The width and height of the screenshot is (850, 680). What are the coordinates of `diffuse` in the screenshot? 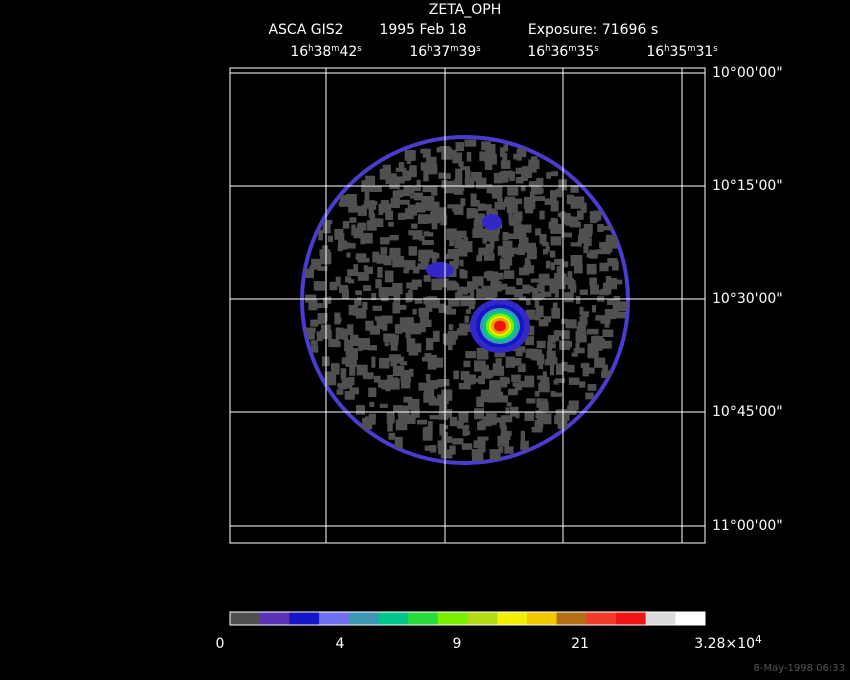 It's located at (492, 222).